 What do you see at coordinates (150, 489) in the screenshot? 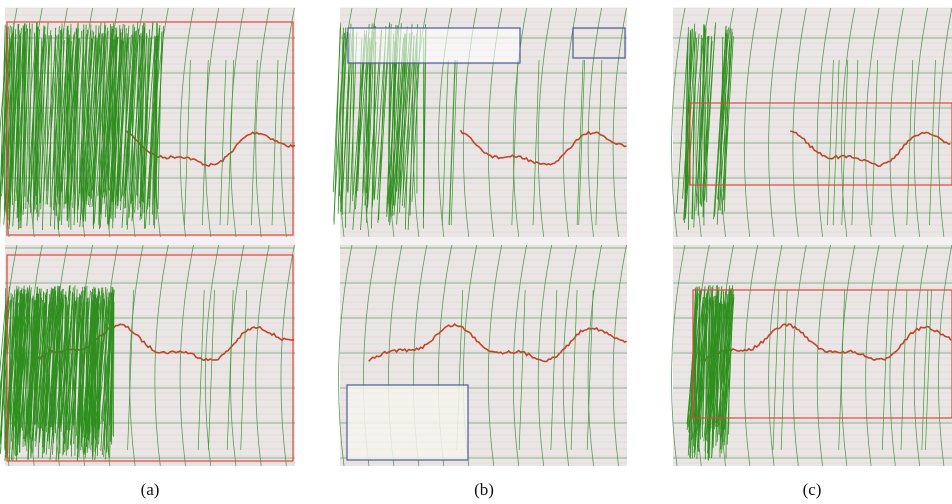
I see `caption: (a)` at bounding box center [150, 489].